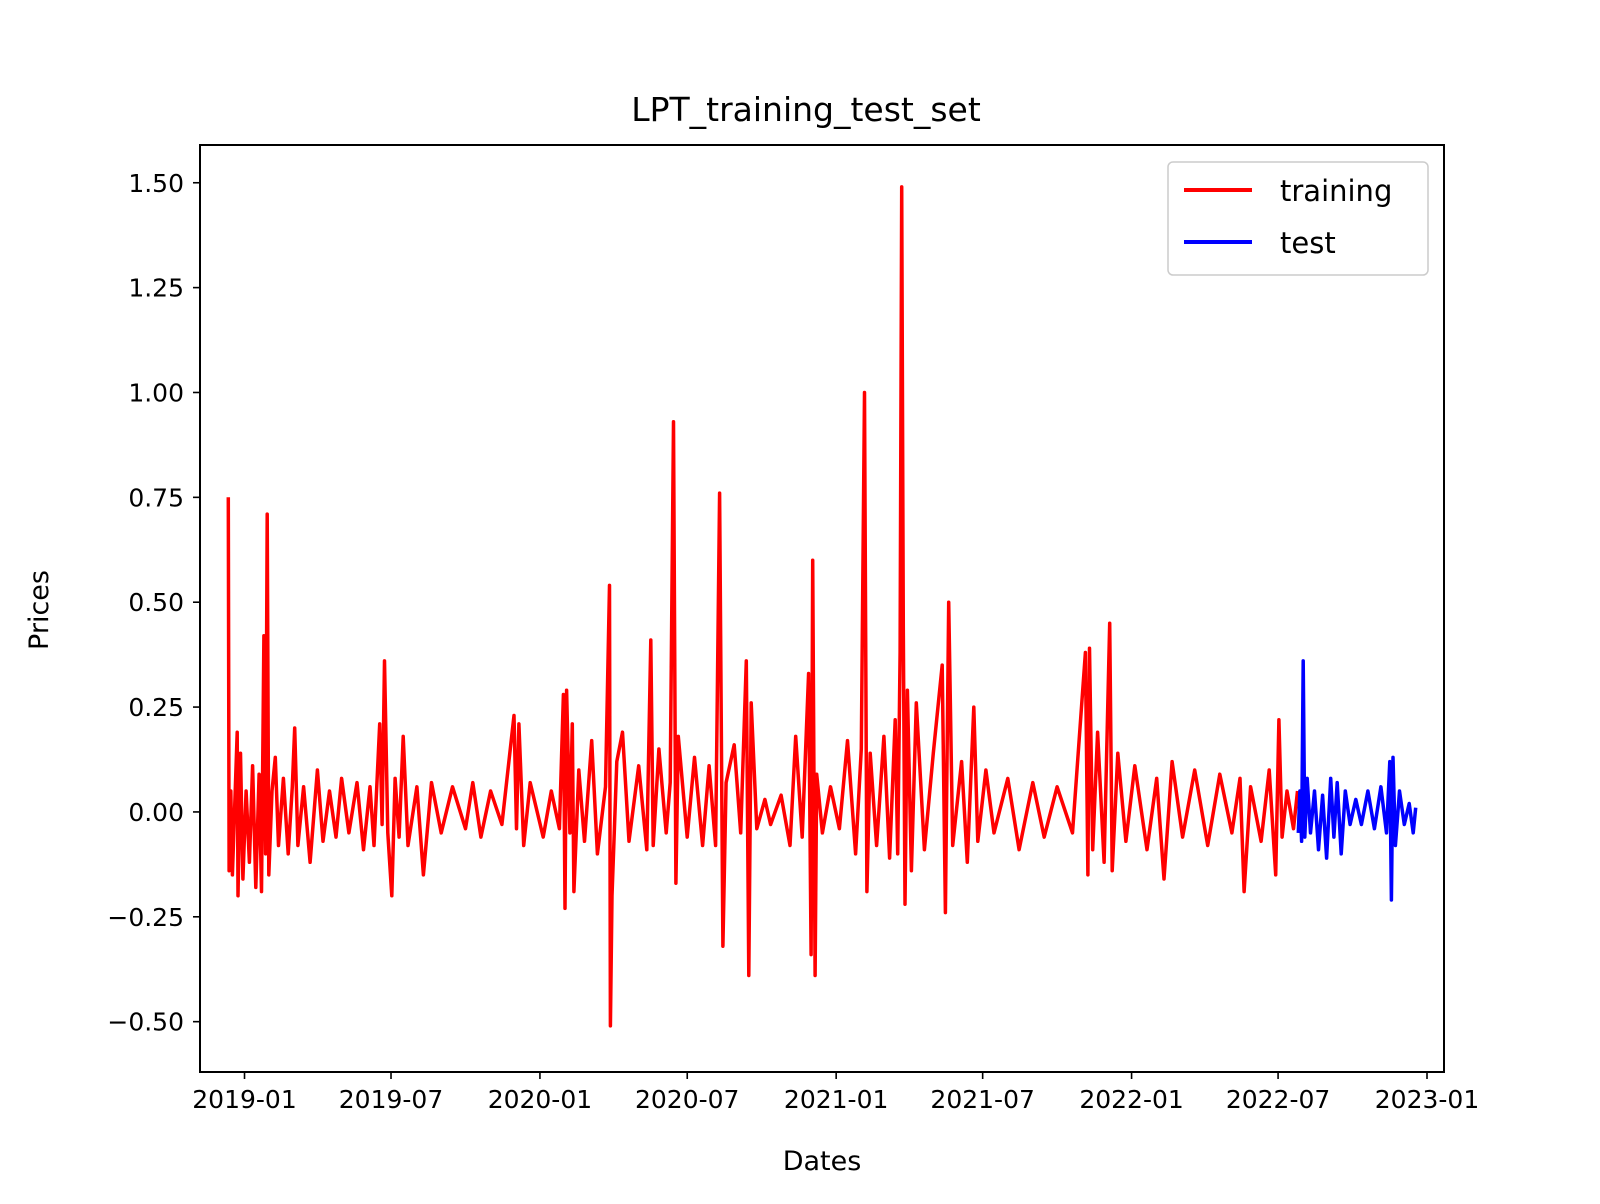 The height and width of the screenshot is (1204, 1600). Describe the element at coordinates (244, 1099) in the screenshot. I see `x-tick-label: 2019-01` at that location.